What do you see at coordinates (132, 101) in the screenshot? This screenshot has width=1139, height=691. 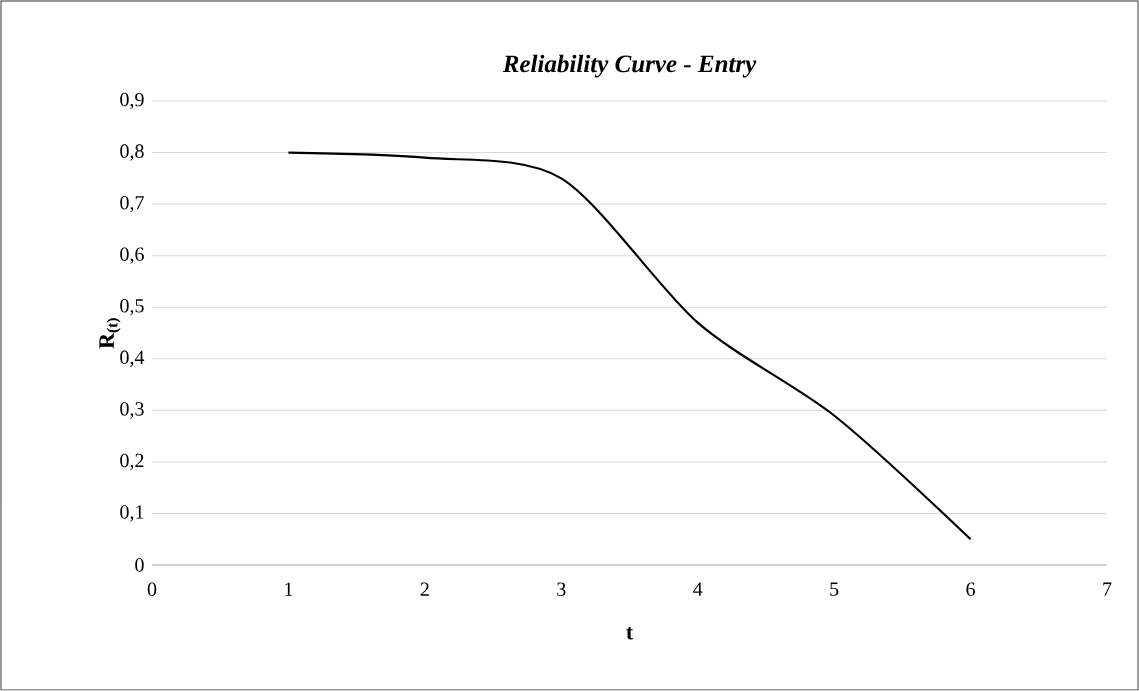 I see `y-tick-label: 0,9` at bounding box center [132, 101].